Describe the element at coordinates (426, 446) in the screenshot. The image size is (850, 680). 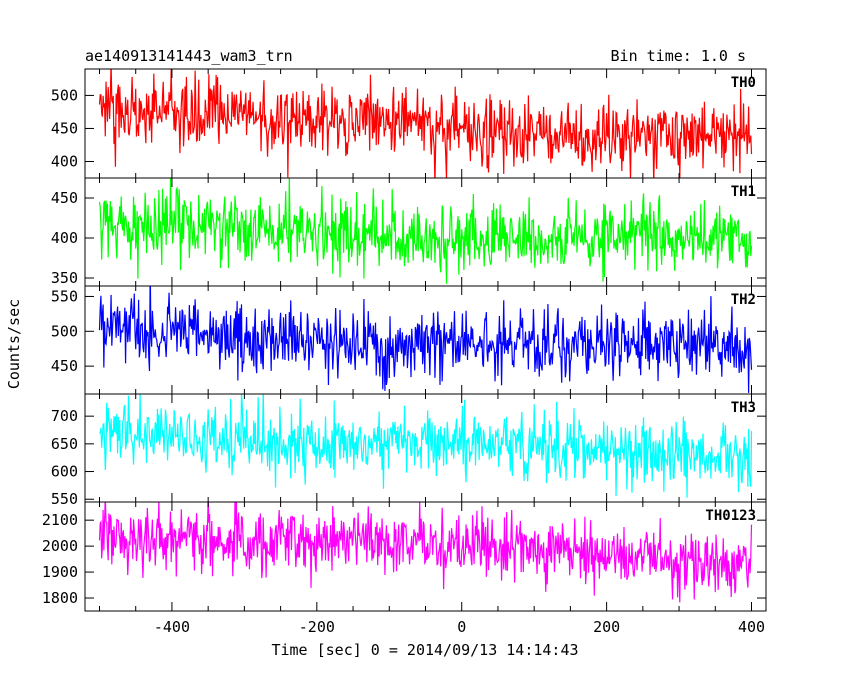
I see `series-th3` at that location.